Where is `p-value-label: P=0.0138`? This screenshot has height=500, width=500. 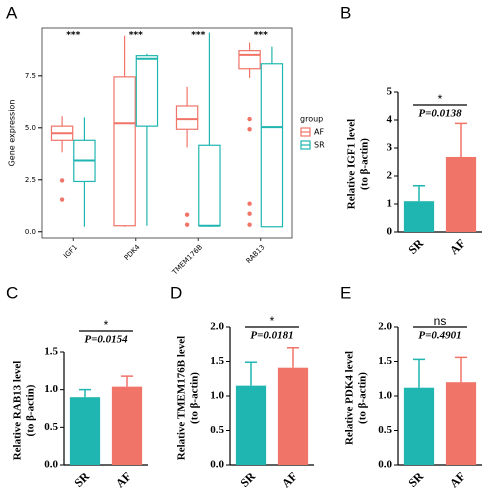 p-value-label: P=0.0138 is located at coordinates (440, 114).